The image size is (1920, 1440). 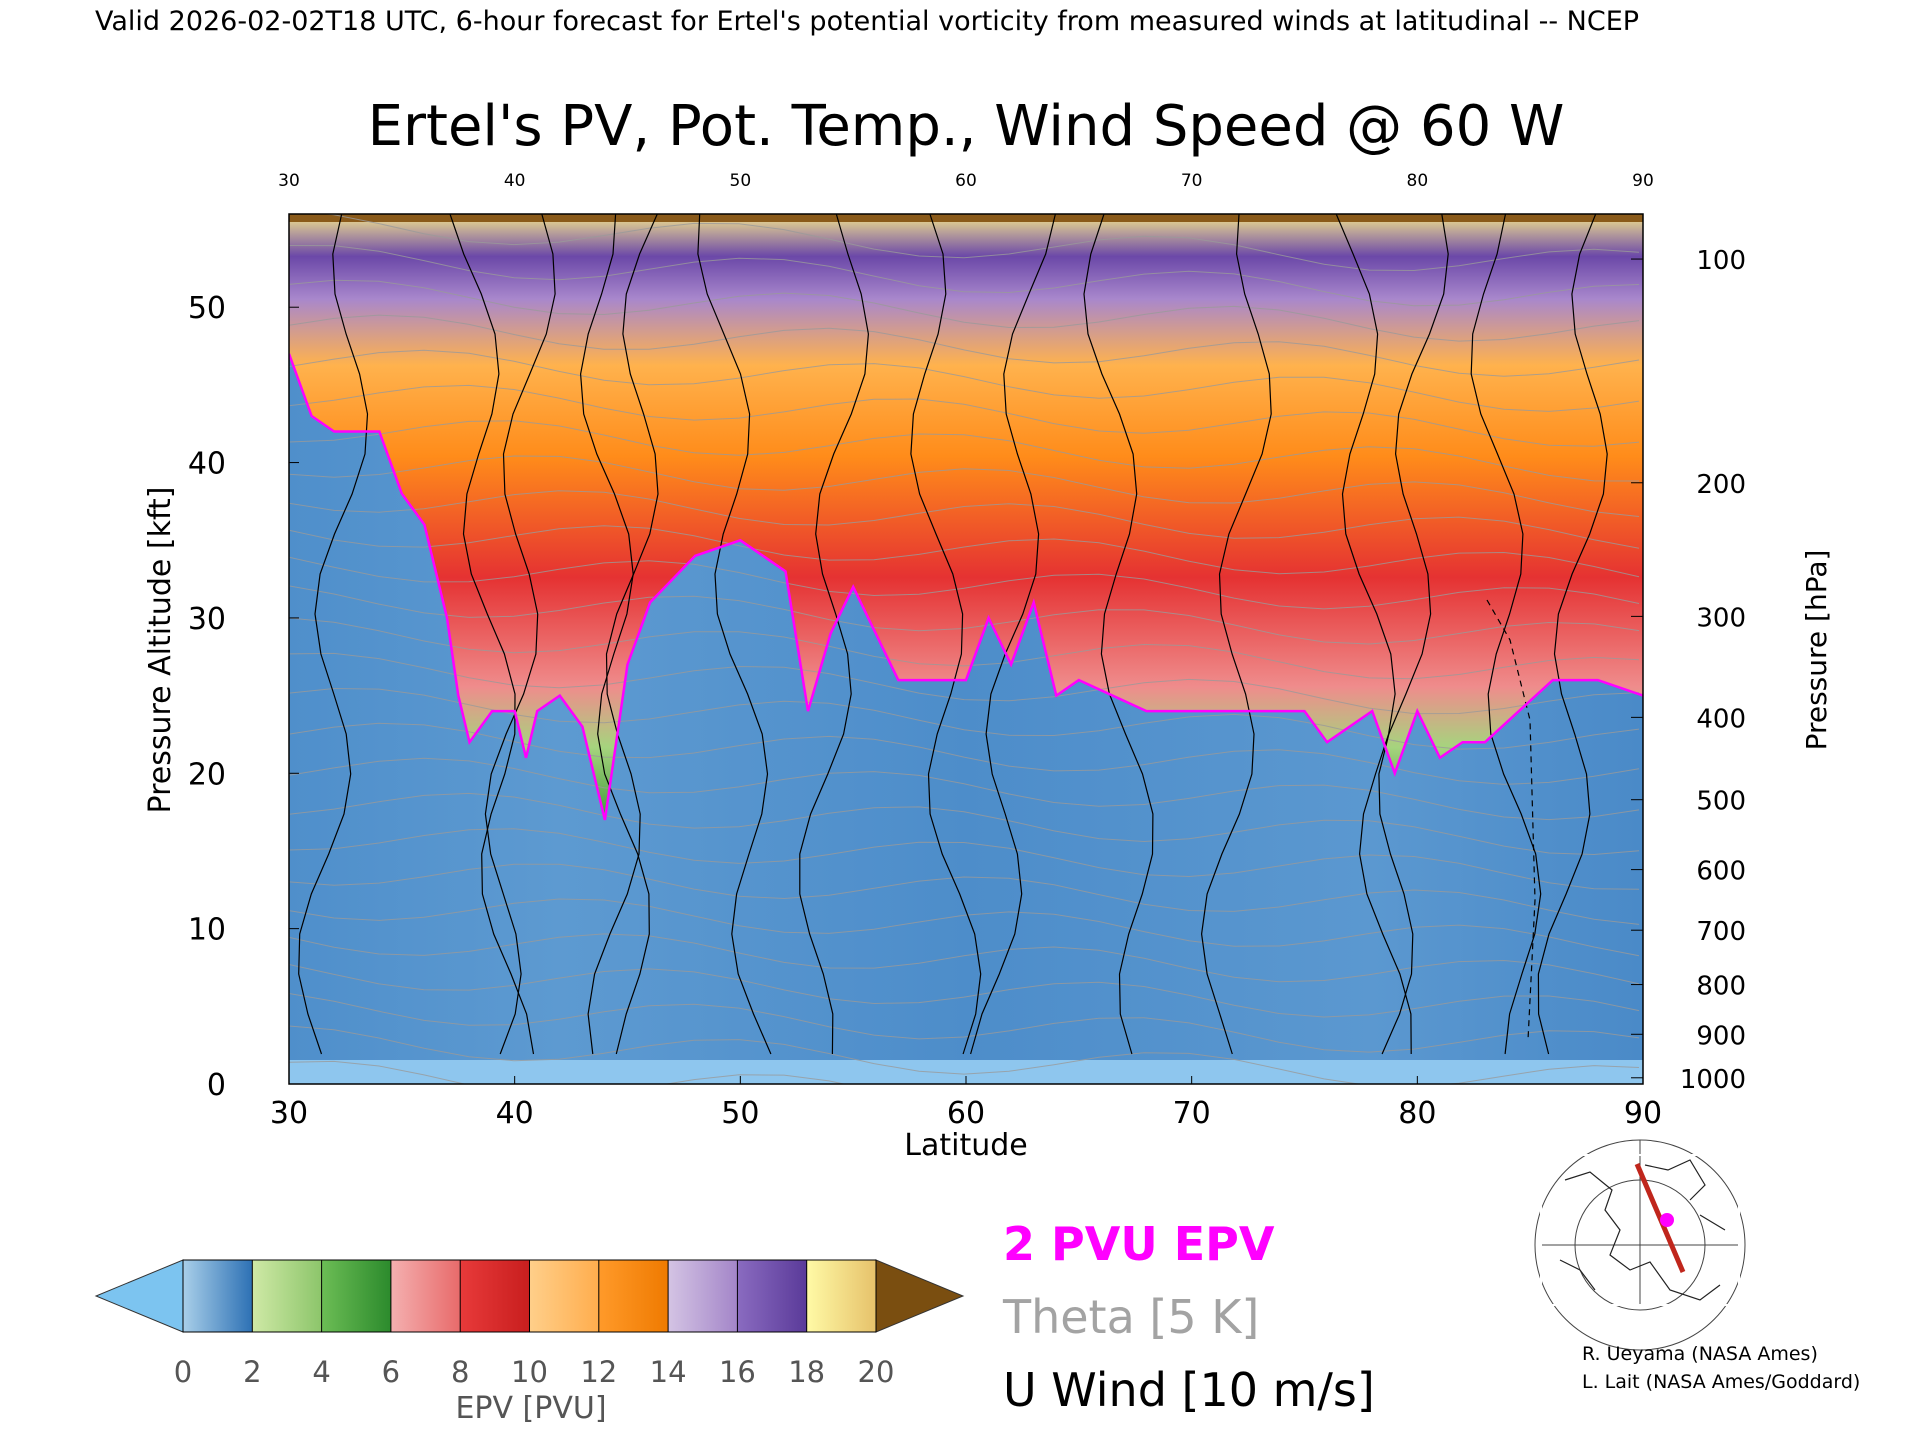 I want to click on colorbar-tick-label: 10, so click(x=529, y=1372).